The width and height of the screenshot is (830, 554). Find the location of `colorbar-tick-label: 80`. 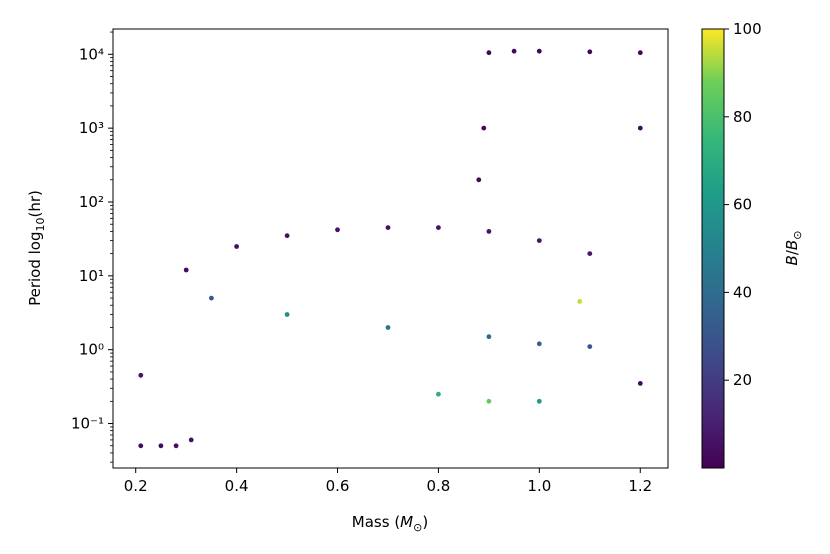

colorbar-tick-label: 80 is located at coordinates (742, 117).